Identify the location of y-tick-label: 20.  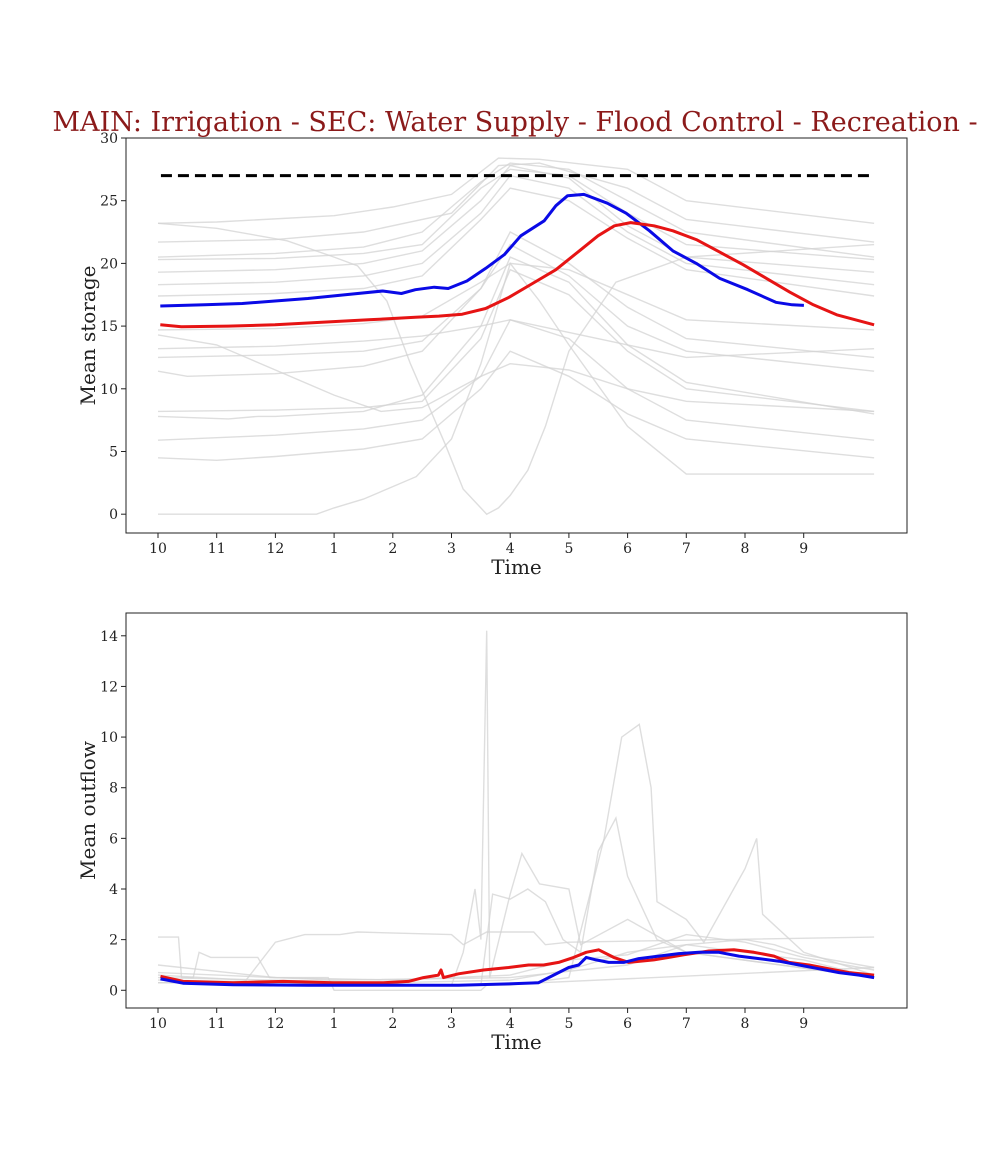
(109, 264).